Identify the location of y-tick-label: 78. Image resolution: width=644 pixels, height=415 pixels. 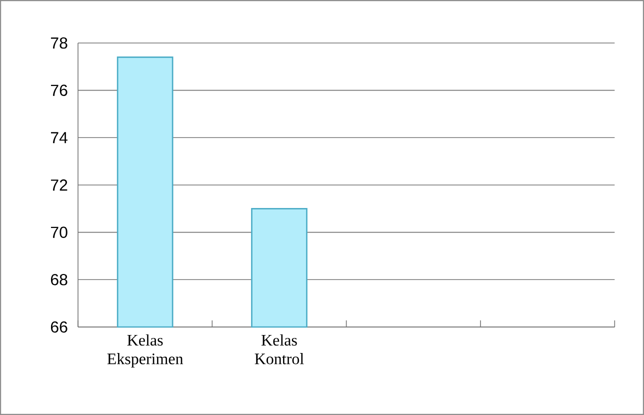
(59, 43).